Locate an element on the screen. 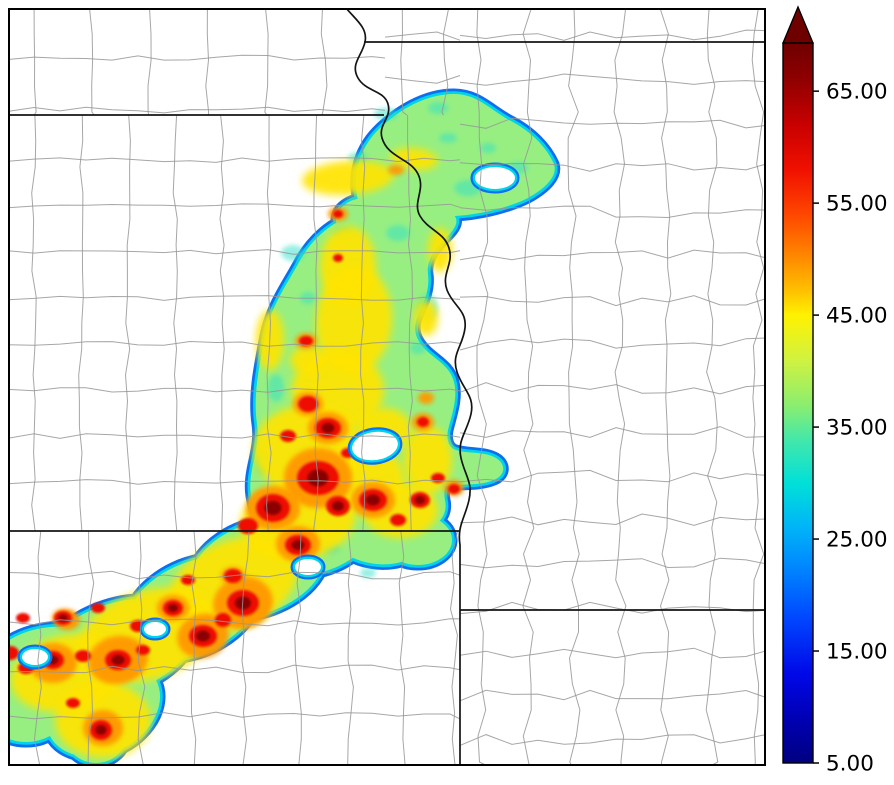 The width and height of the screenshot is (894, 785). colorbar-tick-label: 5.00 is located at coordinates (850, 764).